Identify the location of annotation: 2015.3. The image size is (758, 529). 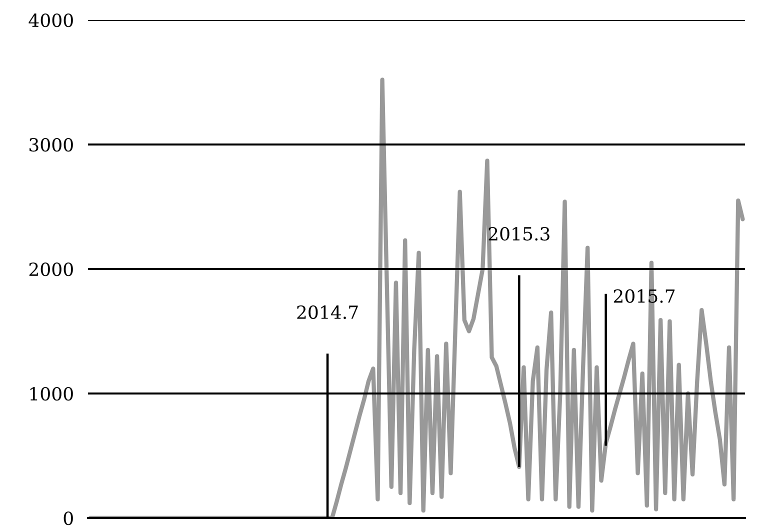
(519, 233).